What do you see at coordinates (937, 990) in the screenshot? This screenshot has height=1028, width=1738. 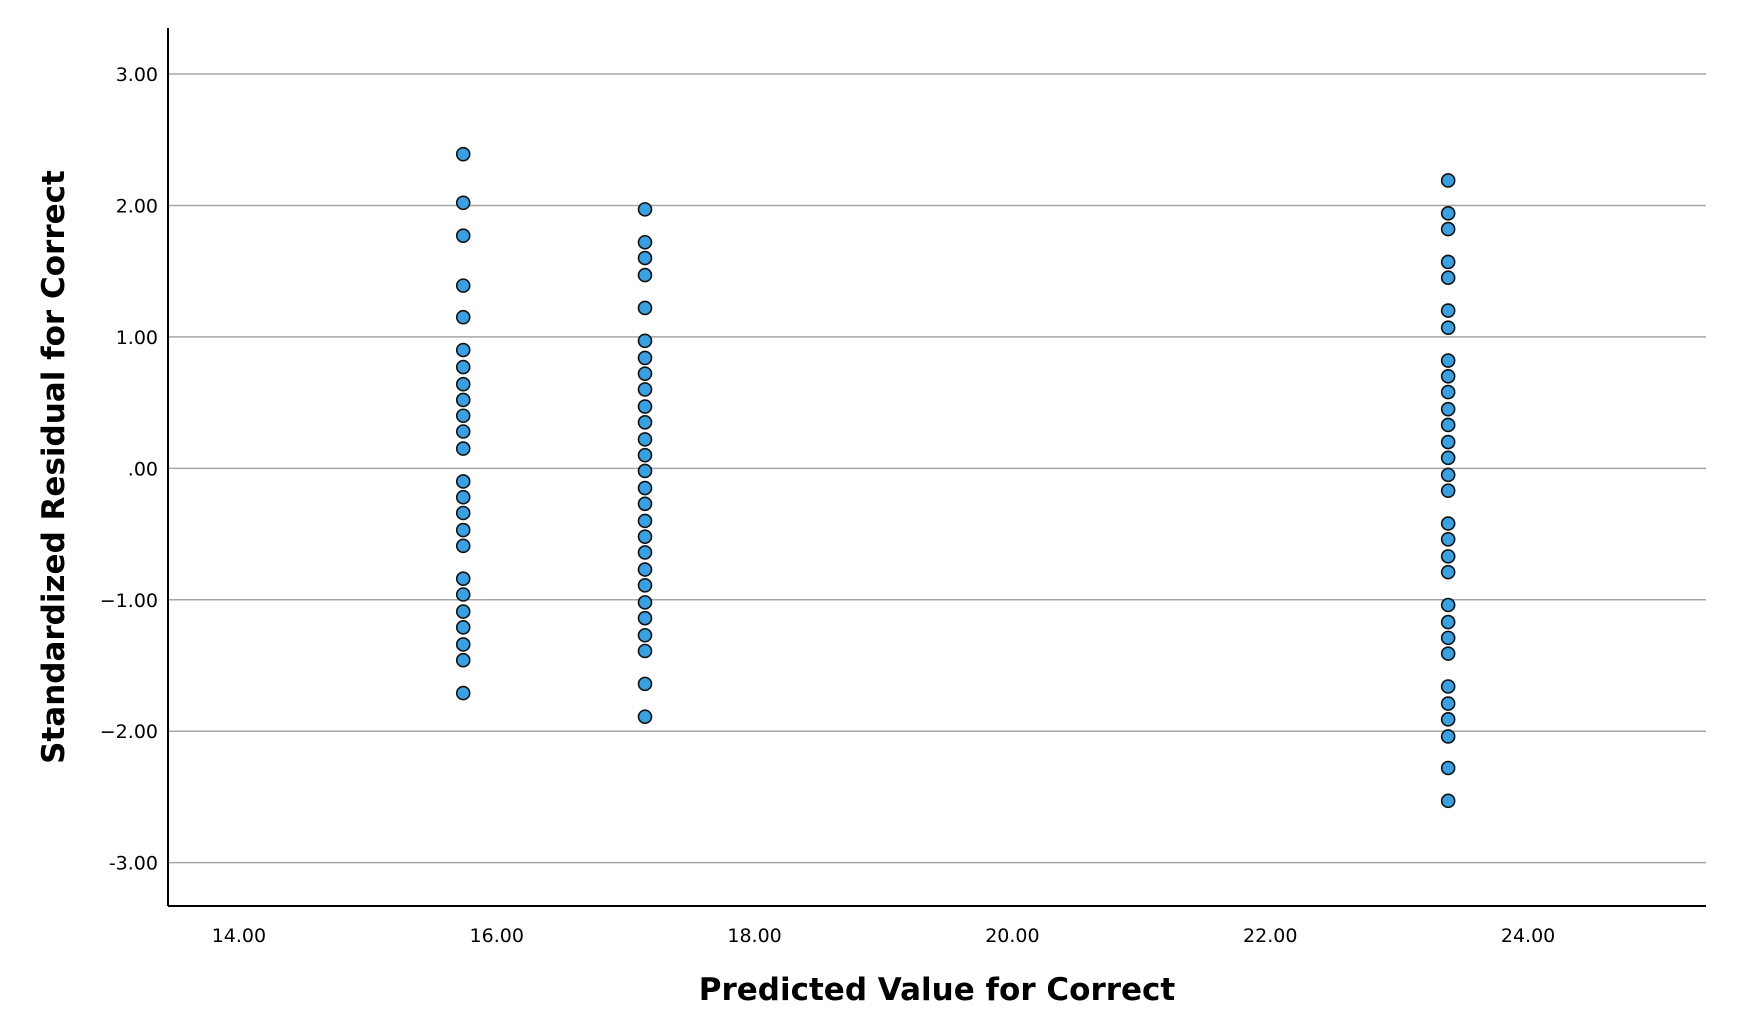 I see `x-axis-title: Predicted Value for Correct` at bounding box center [937, 990].